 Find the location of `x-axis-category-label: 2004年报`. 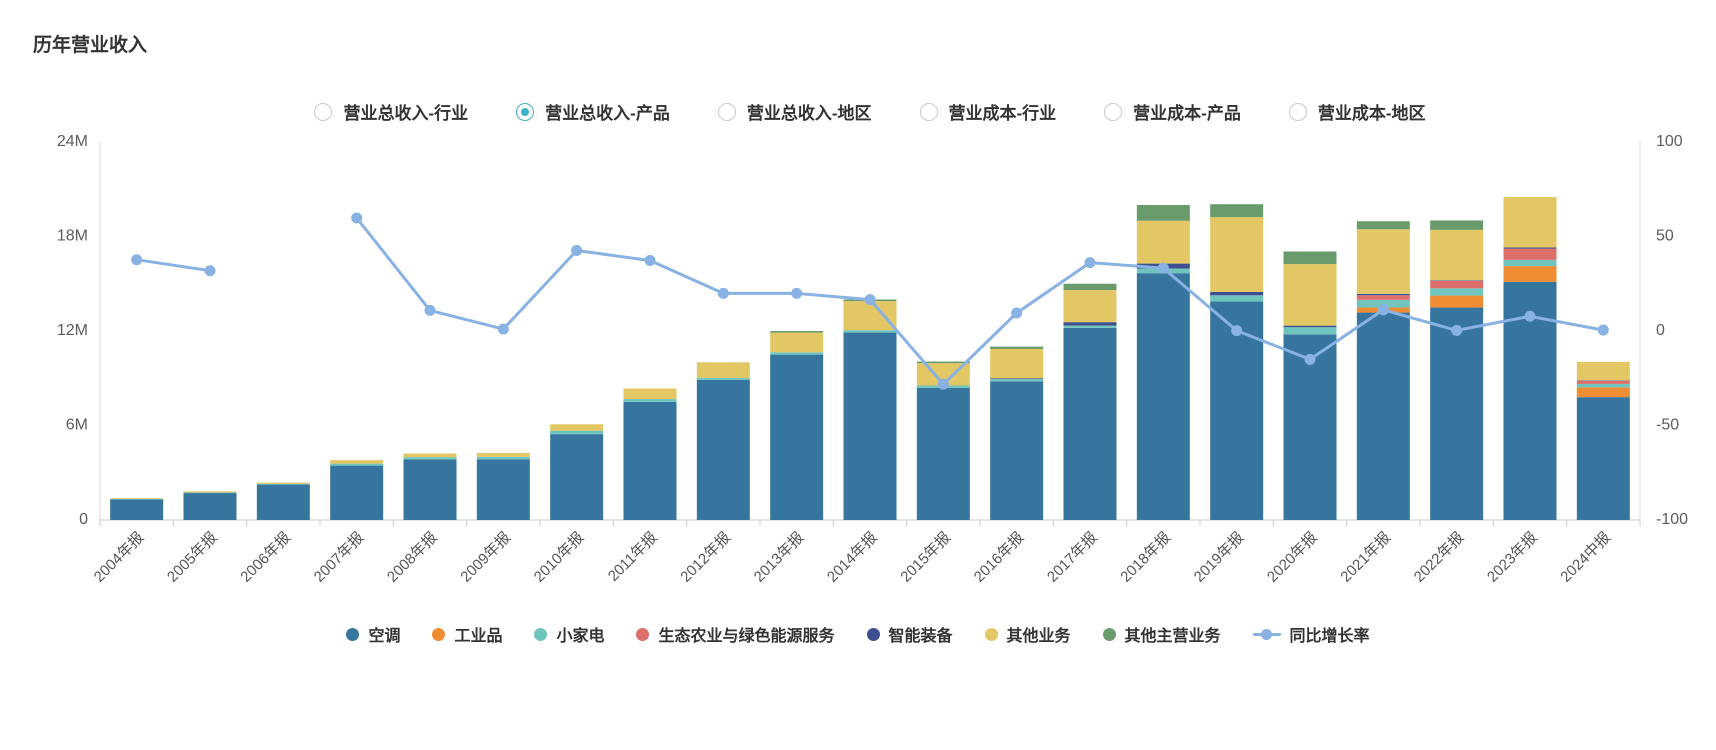

x-axis-category-label: 2004年报 is located at coordinates (119, 557).